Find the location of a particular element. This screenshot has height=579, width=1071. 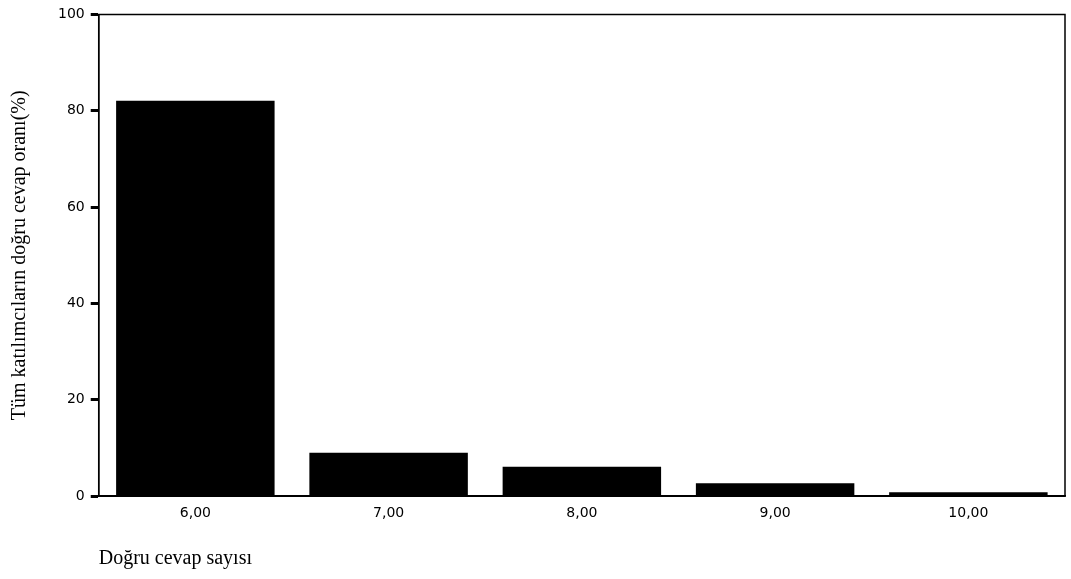

x-tick-label: 9,00 is located at coordinates (775, 512).